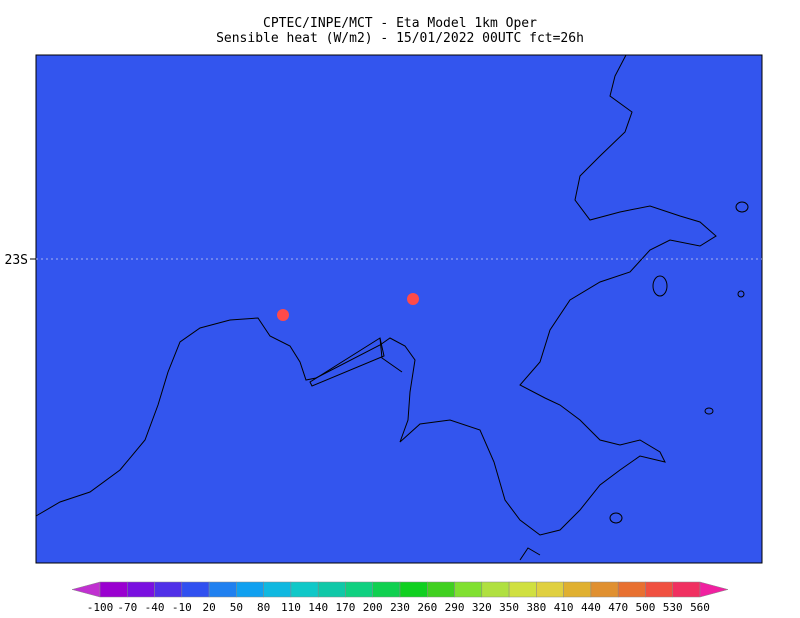 Image resolution: width=800 pixels, height=618 pixels. Describe the element at coordinates (646, 607) in the screenshot. I see `colorbar-label: 500` at that location.